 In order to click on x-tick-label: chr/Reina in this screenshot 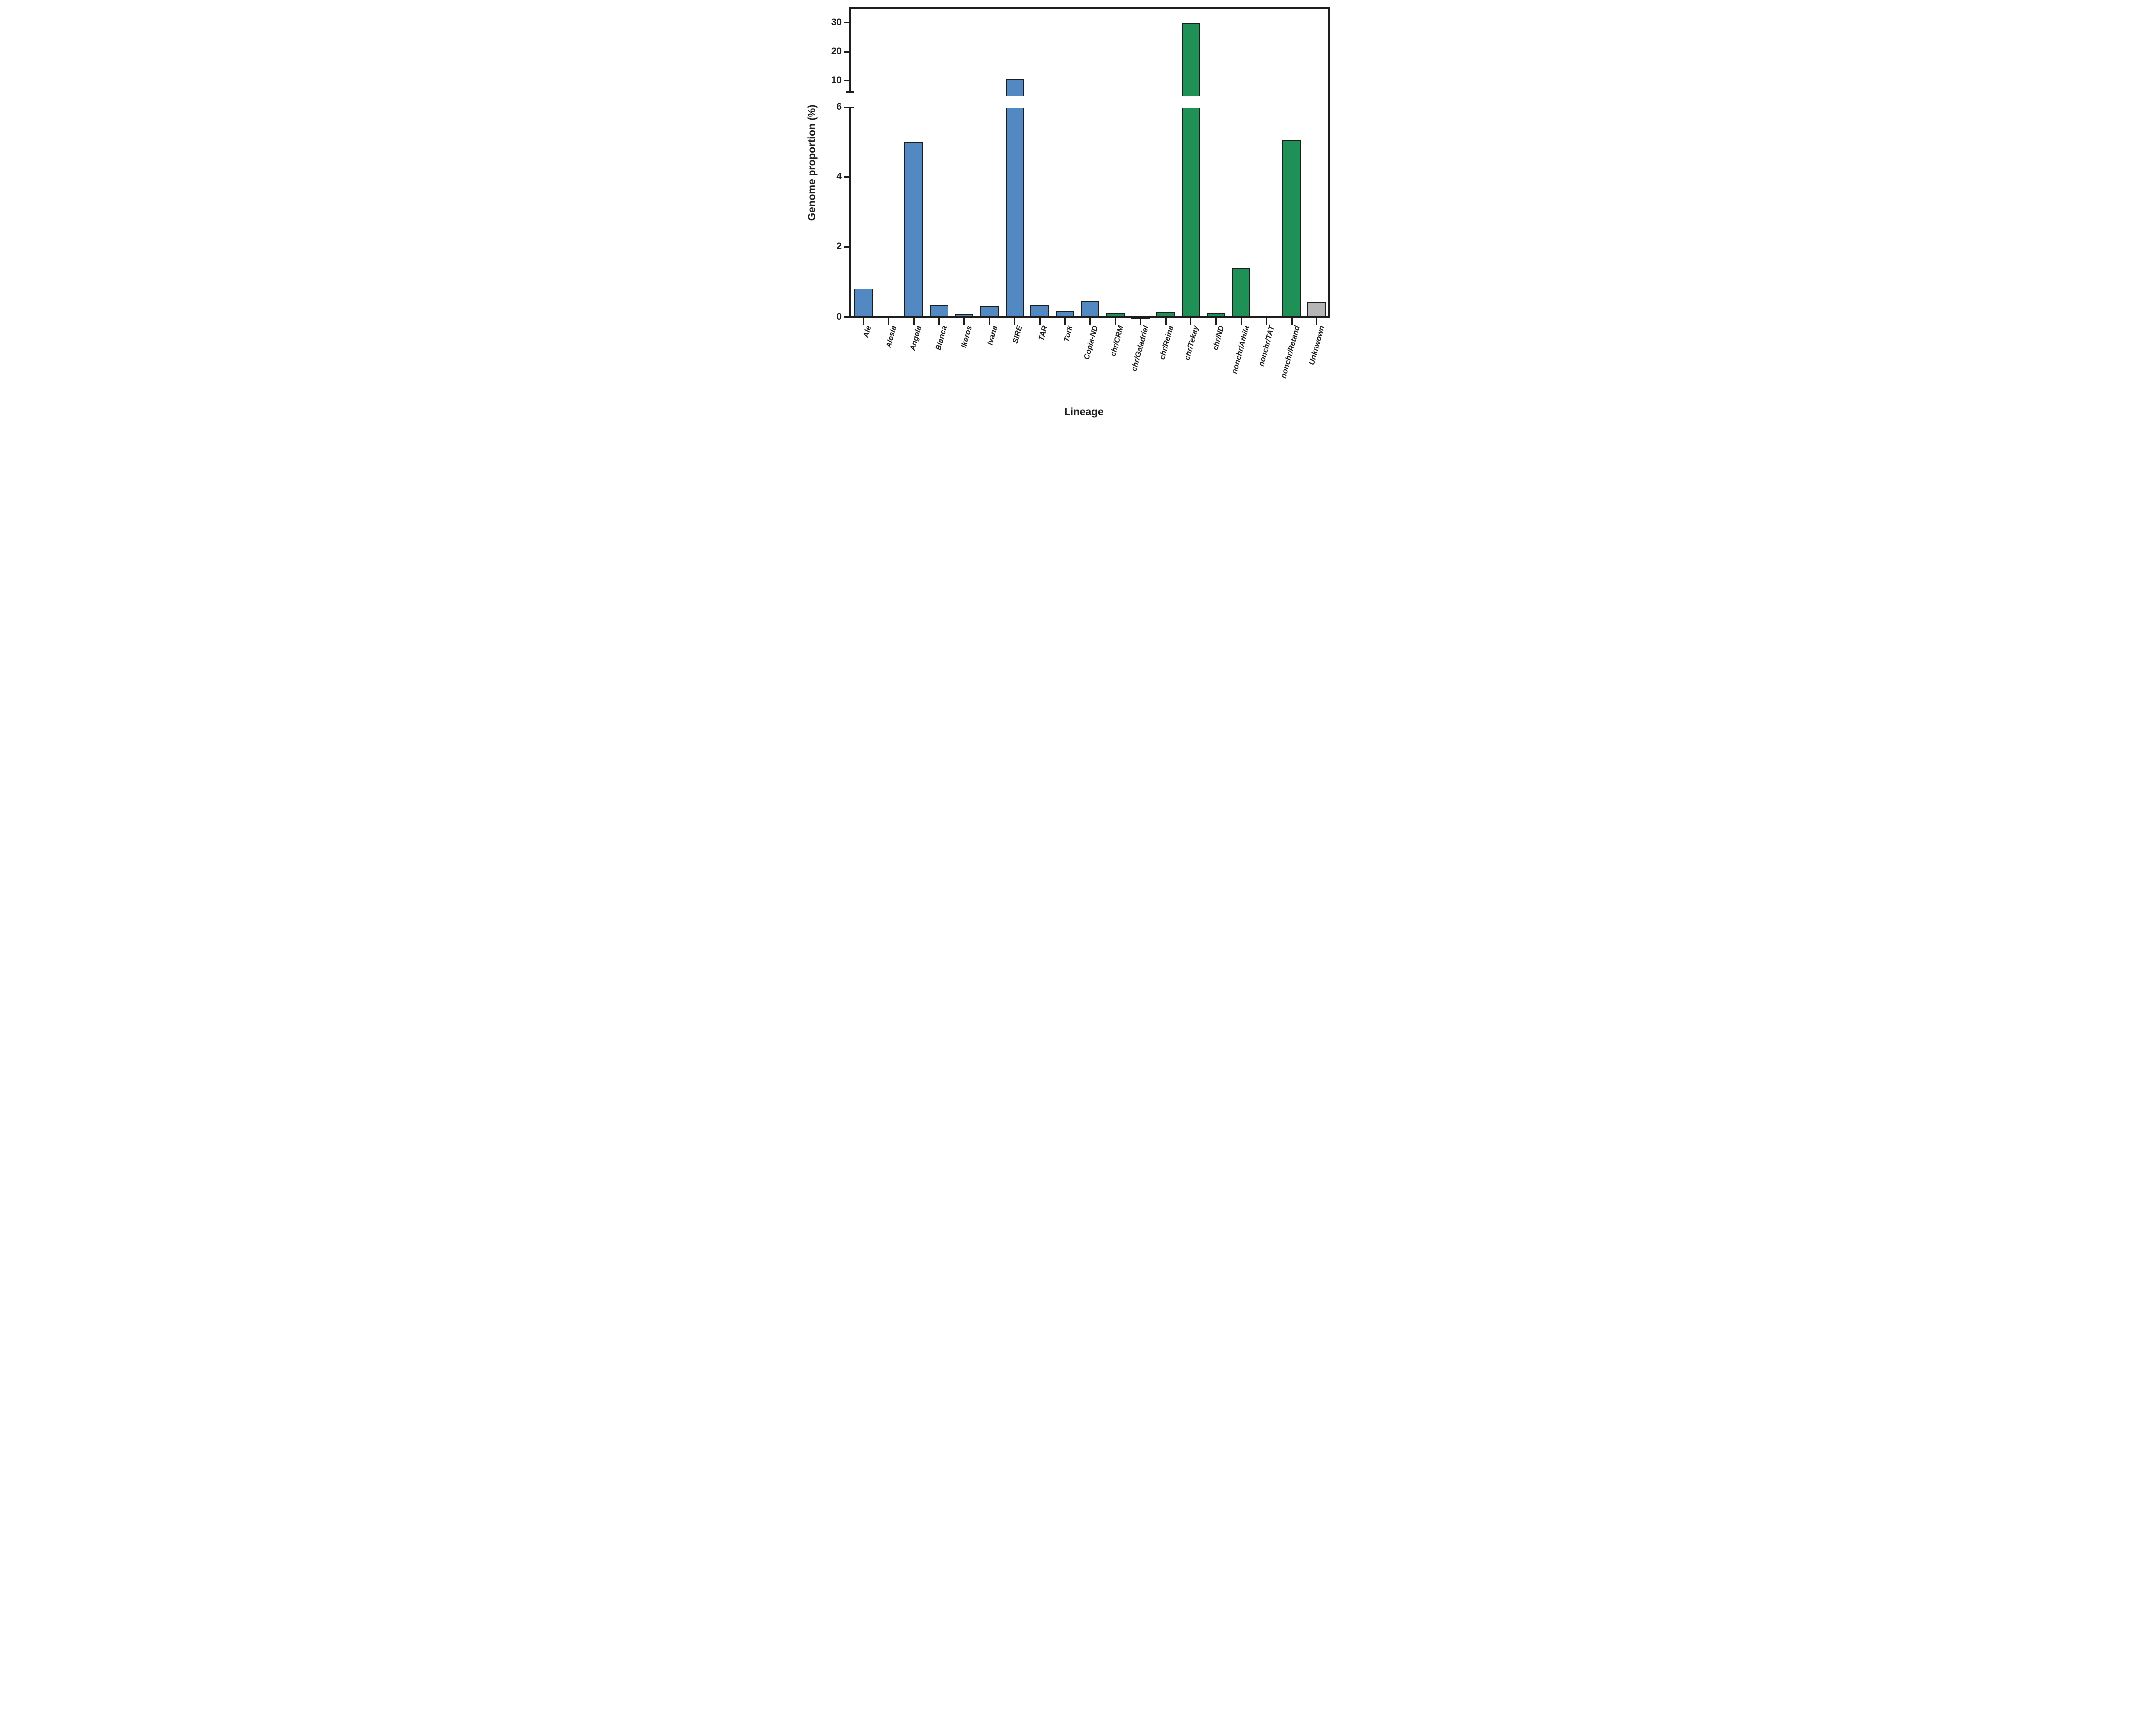, I will do `click(1167, 343)`.